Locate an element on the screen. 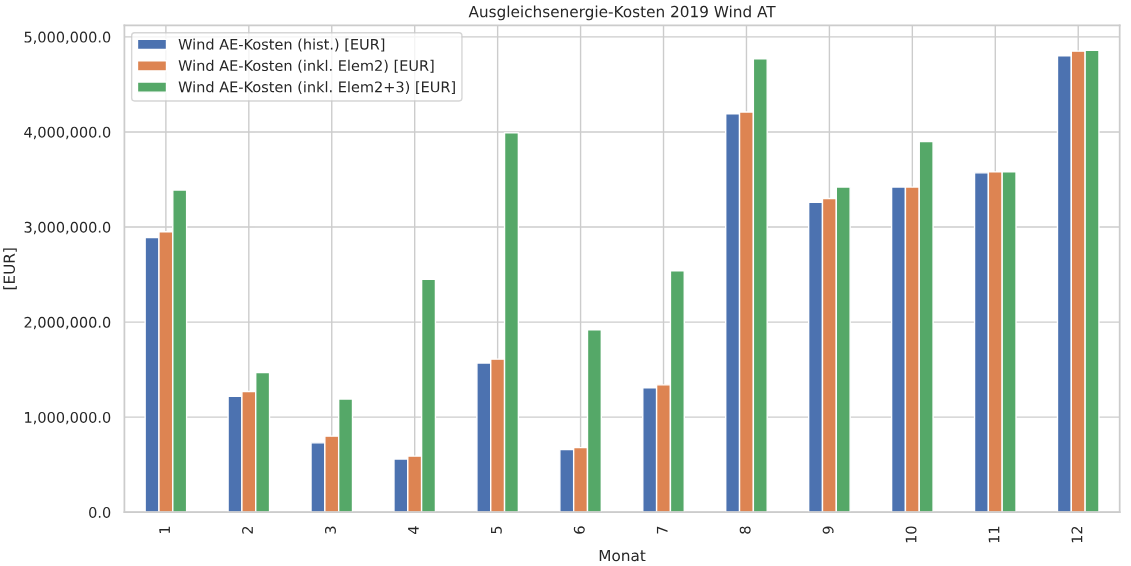  x-tick-label: 6 is located at coordinates (579, 530).